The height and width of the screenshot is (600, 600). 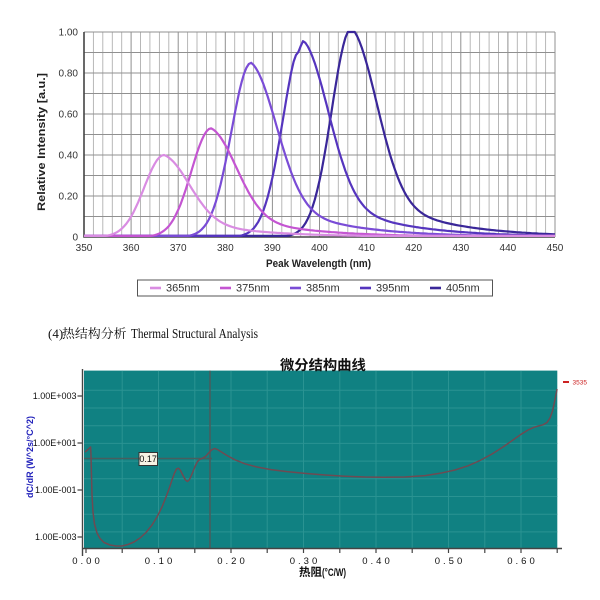 What do you see at coordinates (160, 561) in the screenshot?
I see `svg-text: 0.10` at bounding box center [160, 561].